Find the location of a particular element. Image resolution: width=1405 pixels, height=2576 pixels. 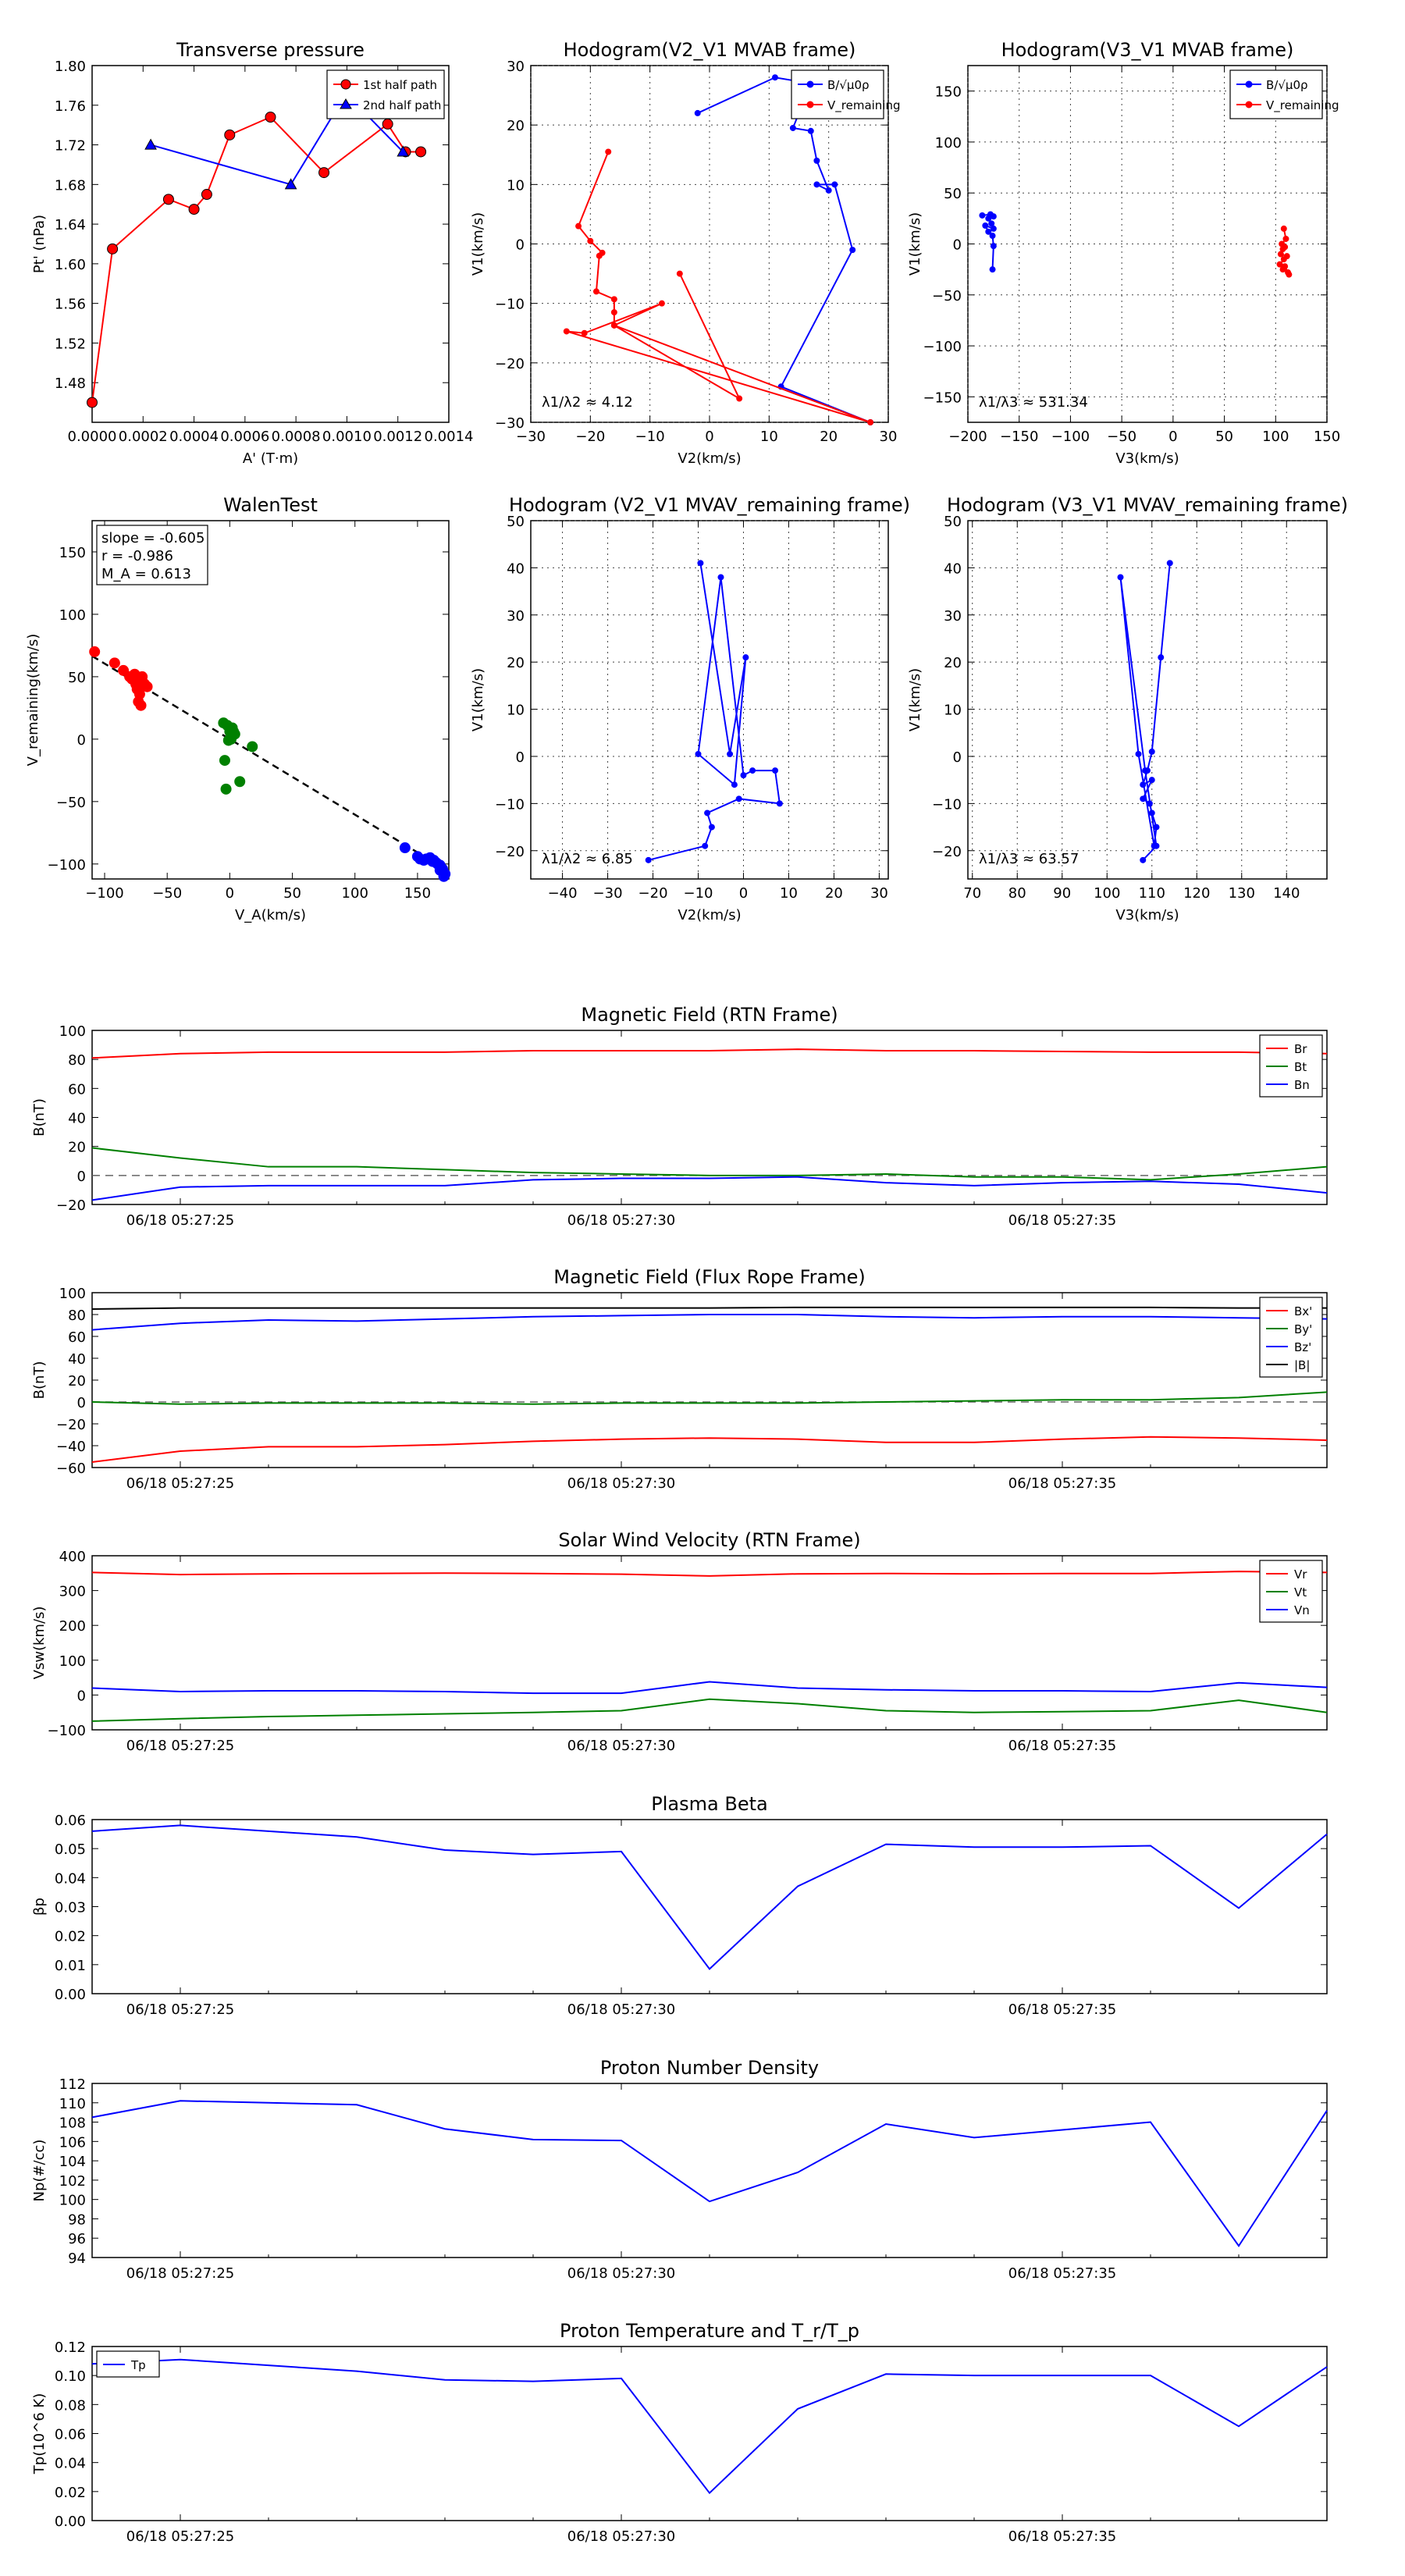

y-tick-label: 0.05 is located at coordinates (71, 1849).